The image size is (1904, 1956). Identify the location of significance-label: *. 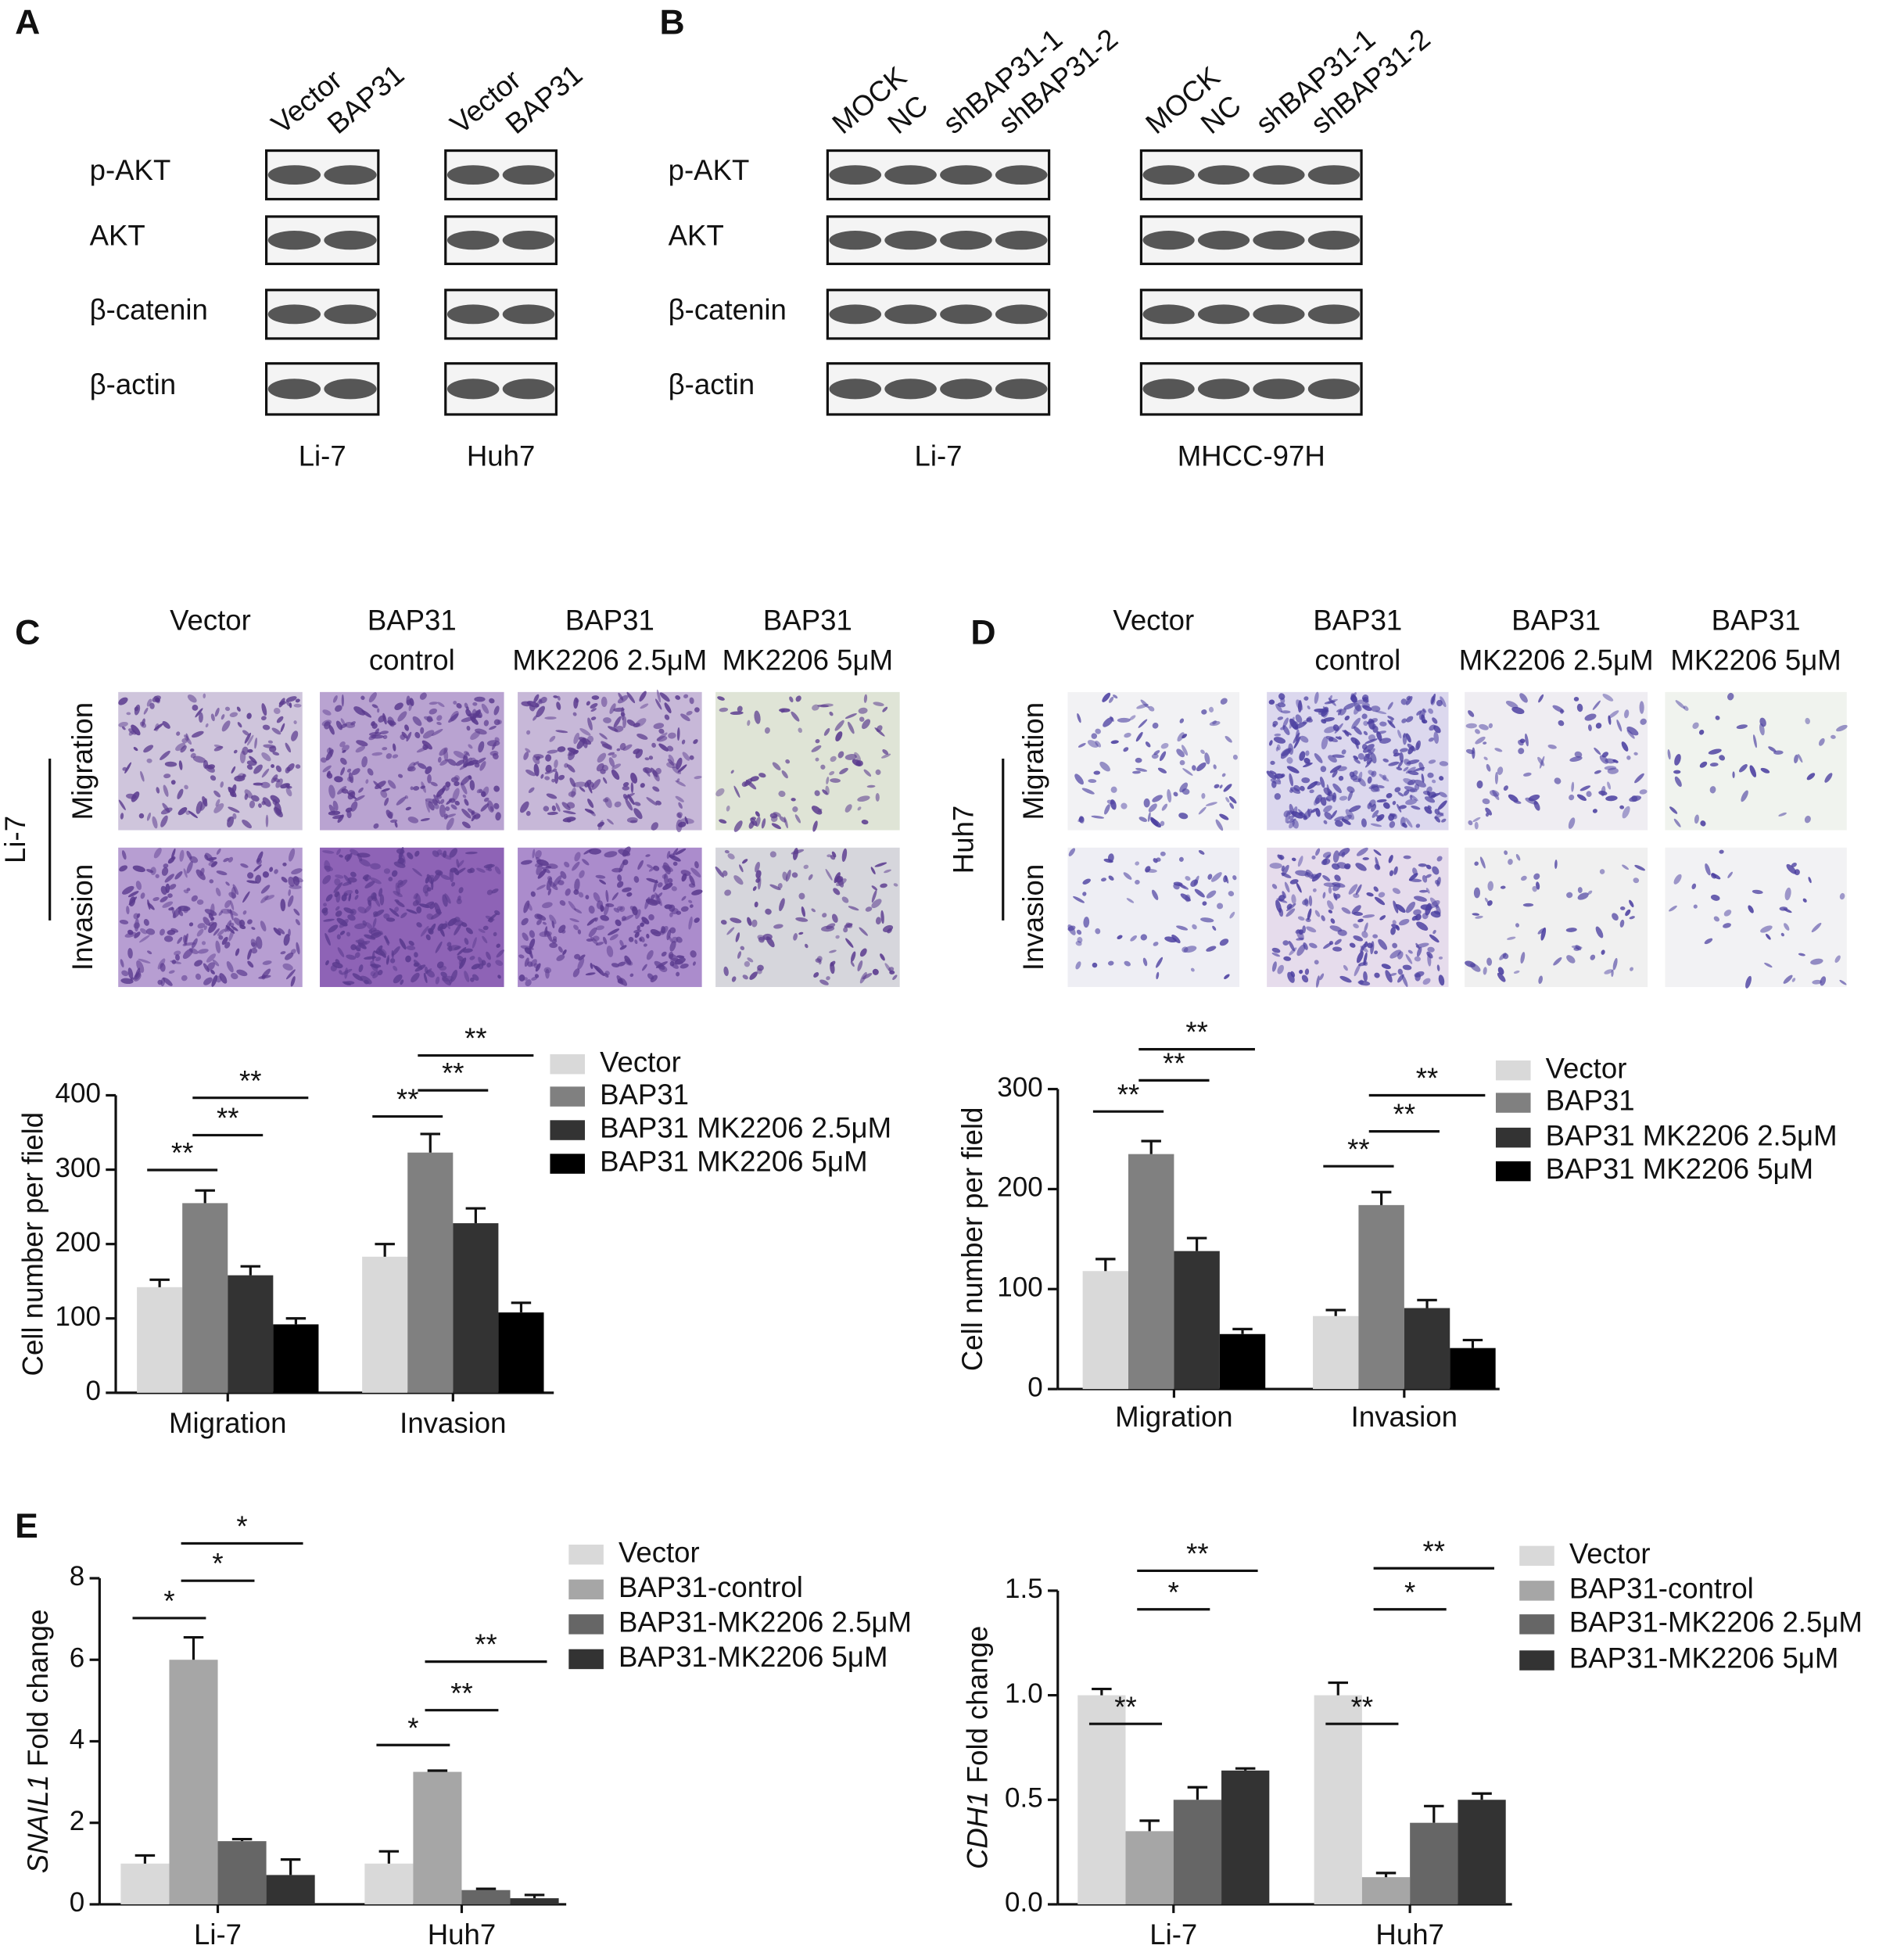
(217, 1564).